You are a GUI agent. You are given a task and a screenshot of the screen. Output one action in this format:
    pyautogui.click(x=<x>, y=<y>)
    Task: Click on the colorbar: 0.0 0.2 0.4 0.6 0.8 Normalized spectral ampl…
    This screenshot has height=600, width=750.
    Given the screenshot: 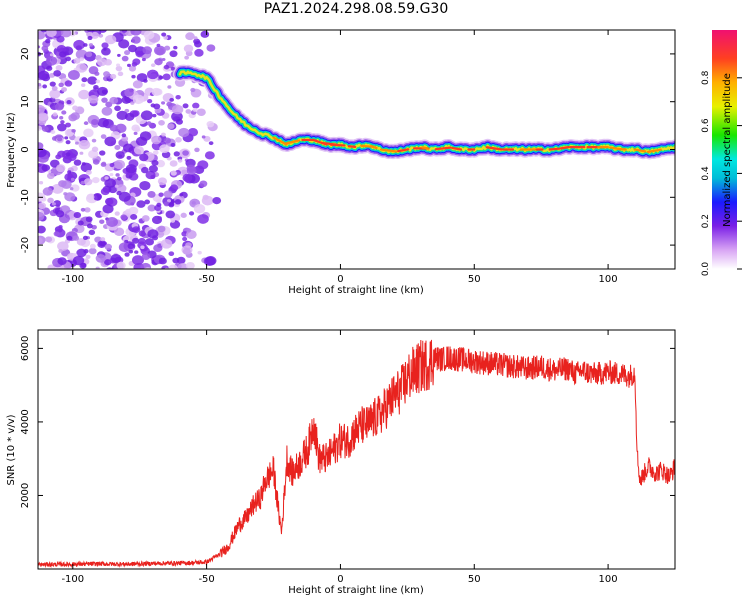 What is the action you would take?
    pyautogui.click(x=721, y=153)
    